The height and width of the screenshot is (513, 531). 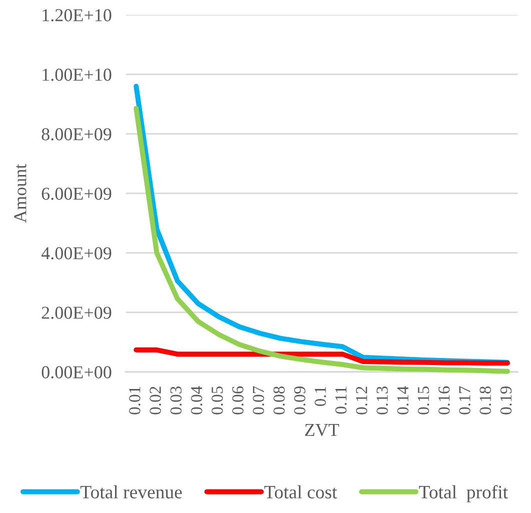 What do you see at coordinates (362, 400) in the screenshot?
I see `x-tick-label: 0.12` at bounding box center [362, 400].